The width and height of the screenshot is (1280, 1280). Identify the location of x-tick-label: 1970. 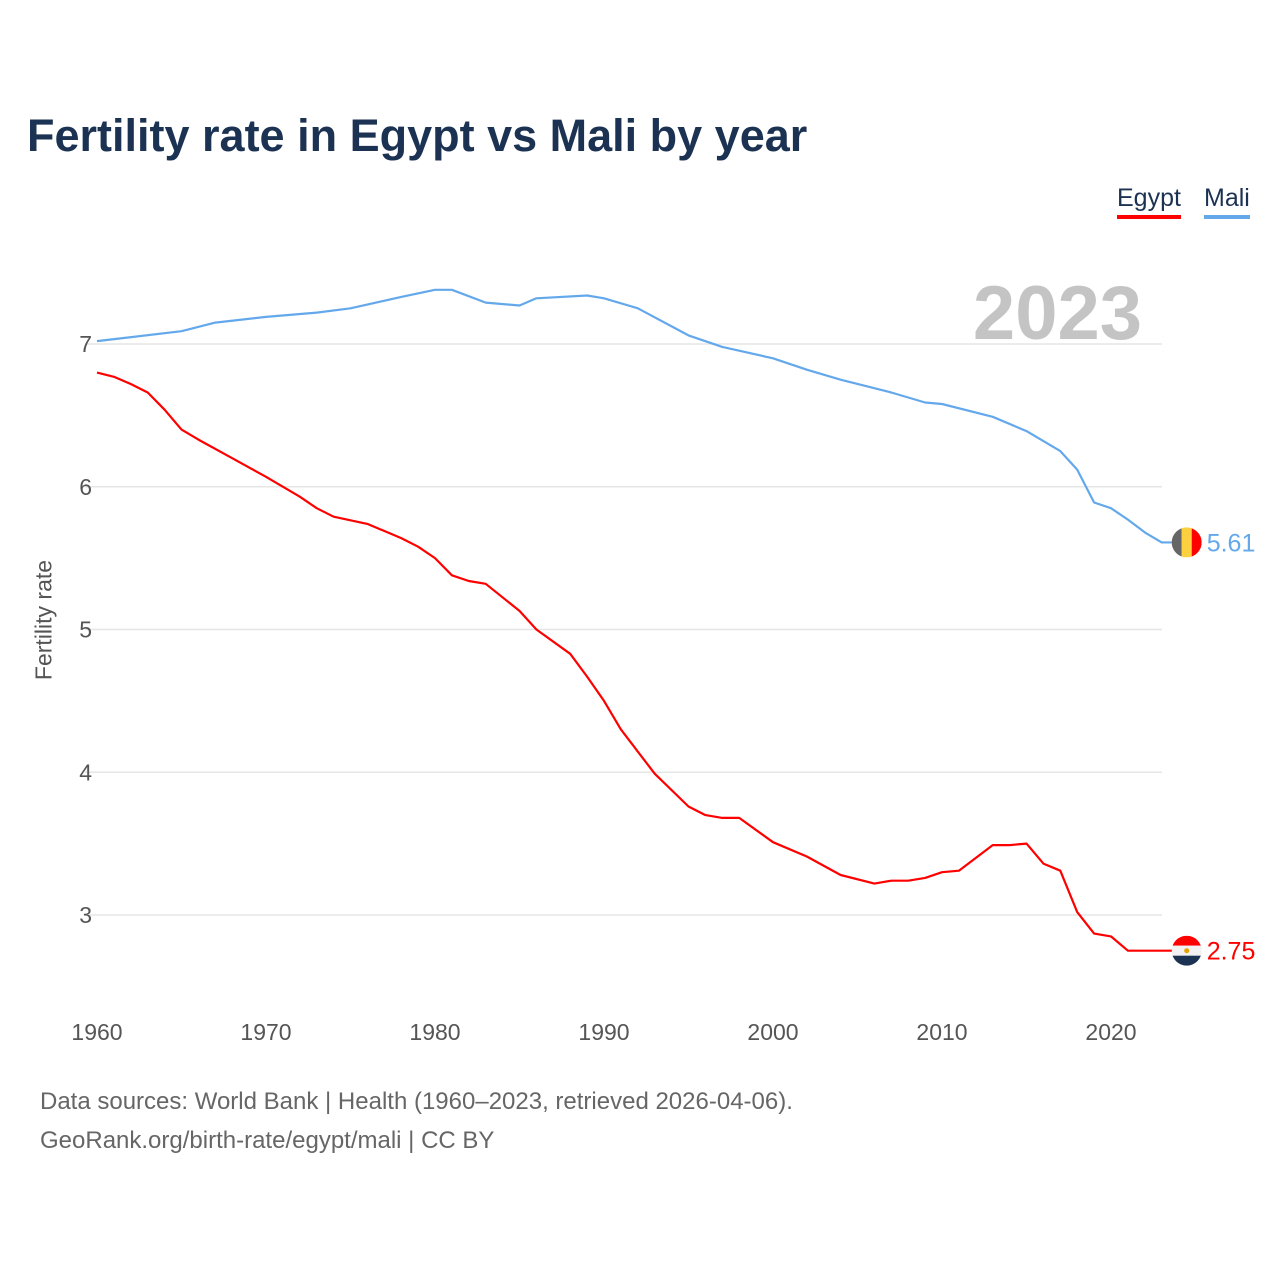
(265, 1032).